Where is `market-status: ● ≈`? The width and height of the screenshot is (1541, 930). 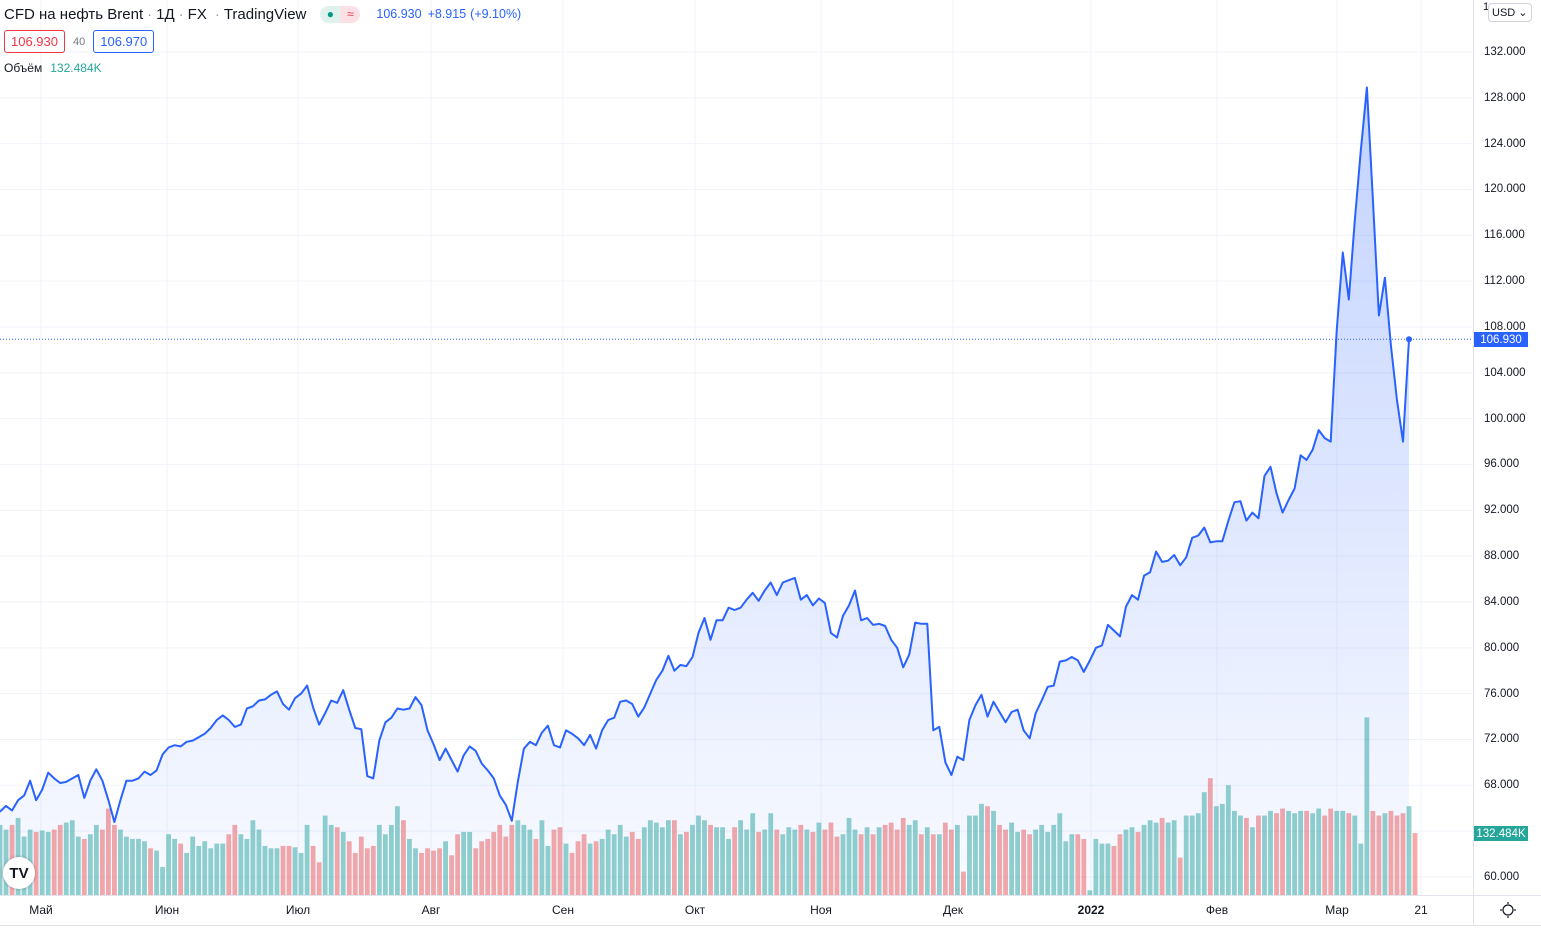 market-status: ● ≈ is located at coordinates (340, 14).